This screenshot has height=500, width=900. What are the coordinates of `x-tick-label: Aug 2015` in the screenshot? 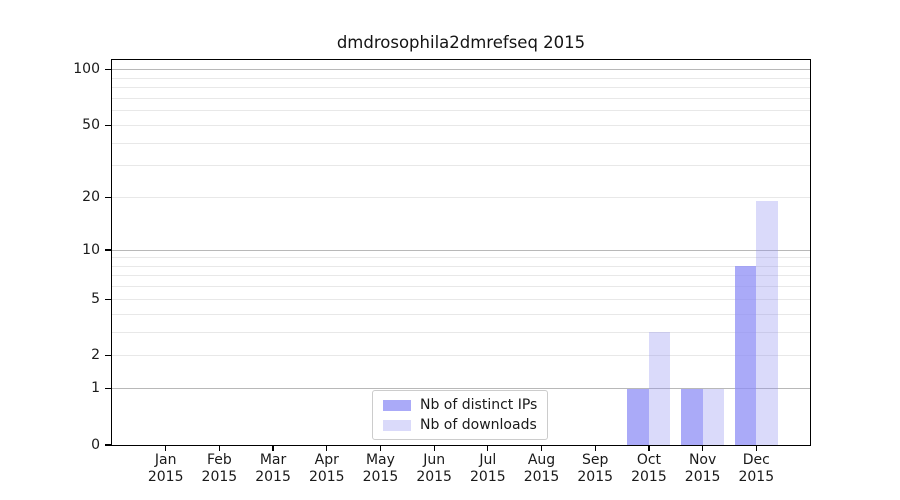 It's located at (542, 468).